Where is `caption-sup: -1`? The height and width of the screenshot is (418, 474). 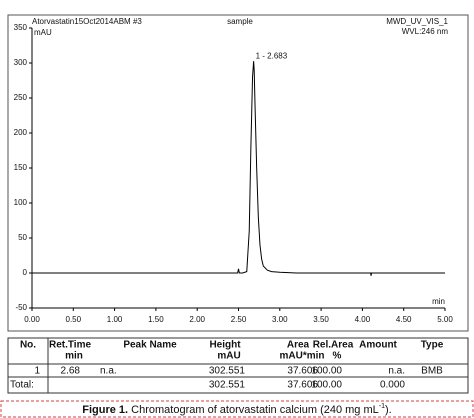 caption-sup: -1 is located at coordinates (382, 406).